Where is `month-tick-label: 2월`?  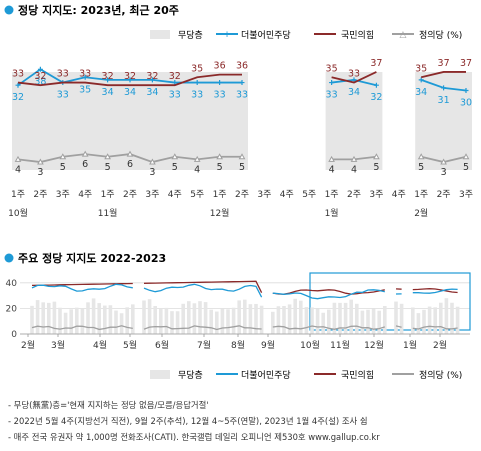 month-tick-label: 2월 is located at coordinates (28, 345).